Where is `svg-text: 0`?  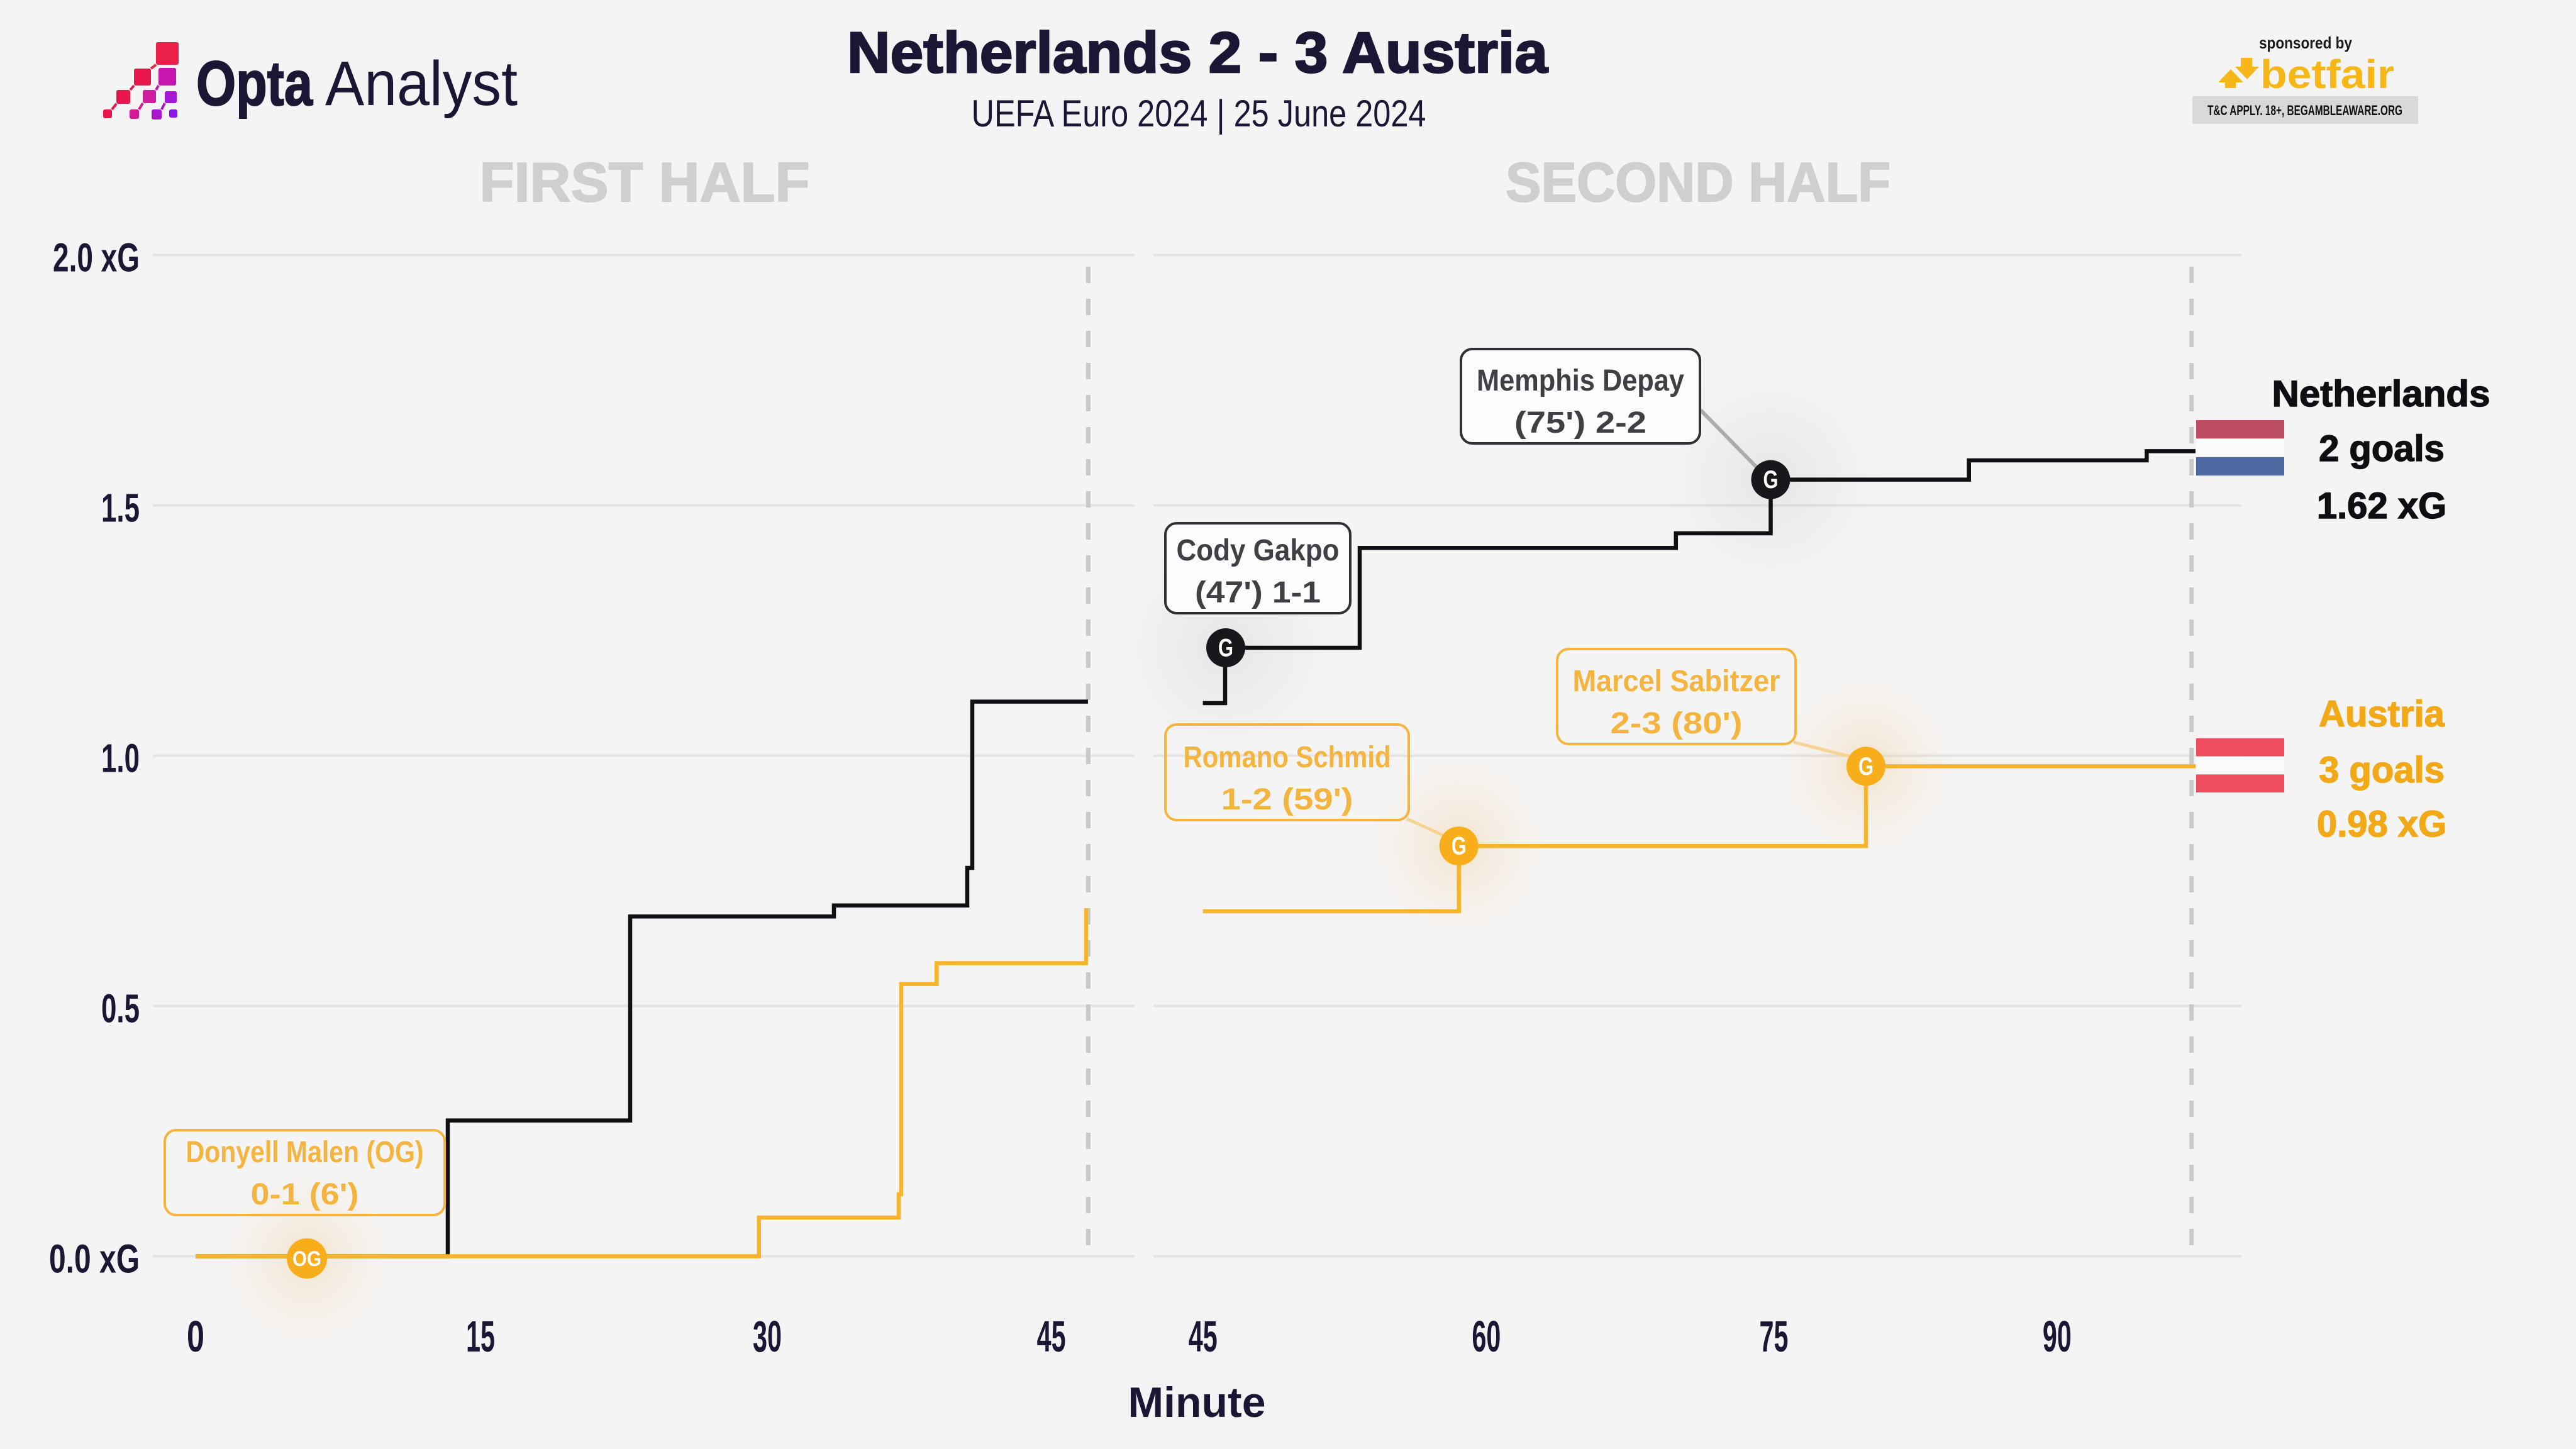 svg-text: 0 is located at coordinates (195, 1336).